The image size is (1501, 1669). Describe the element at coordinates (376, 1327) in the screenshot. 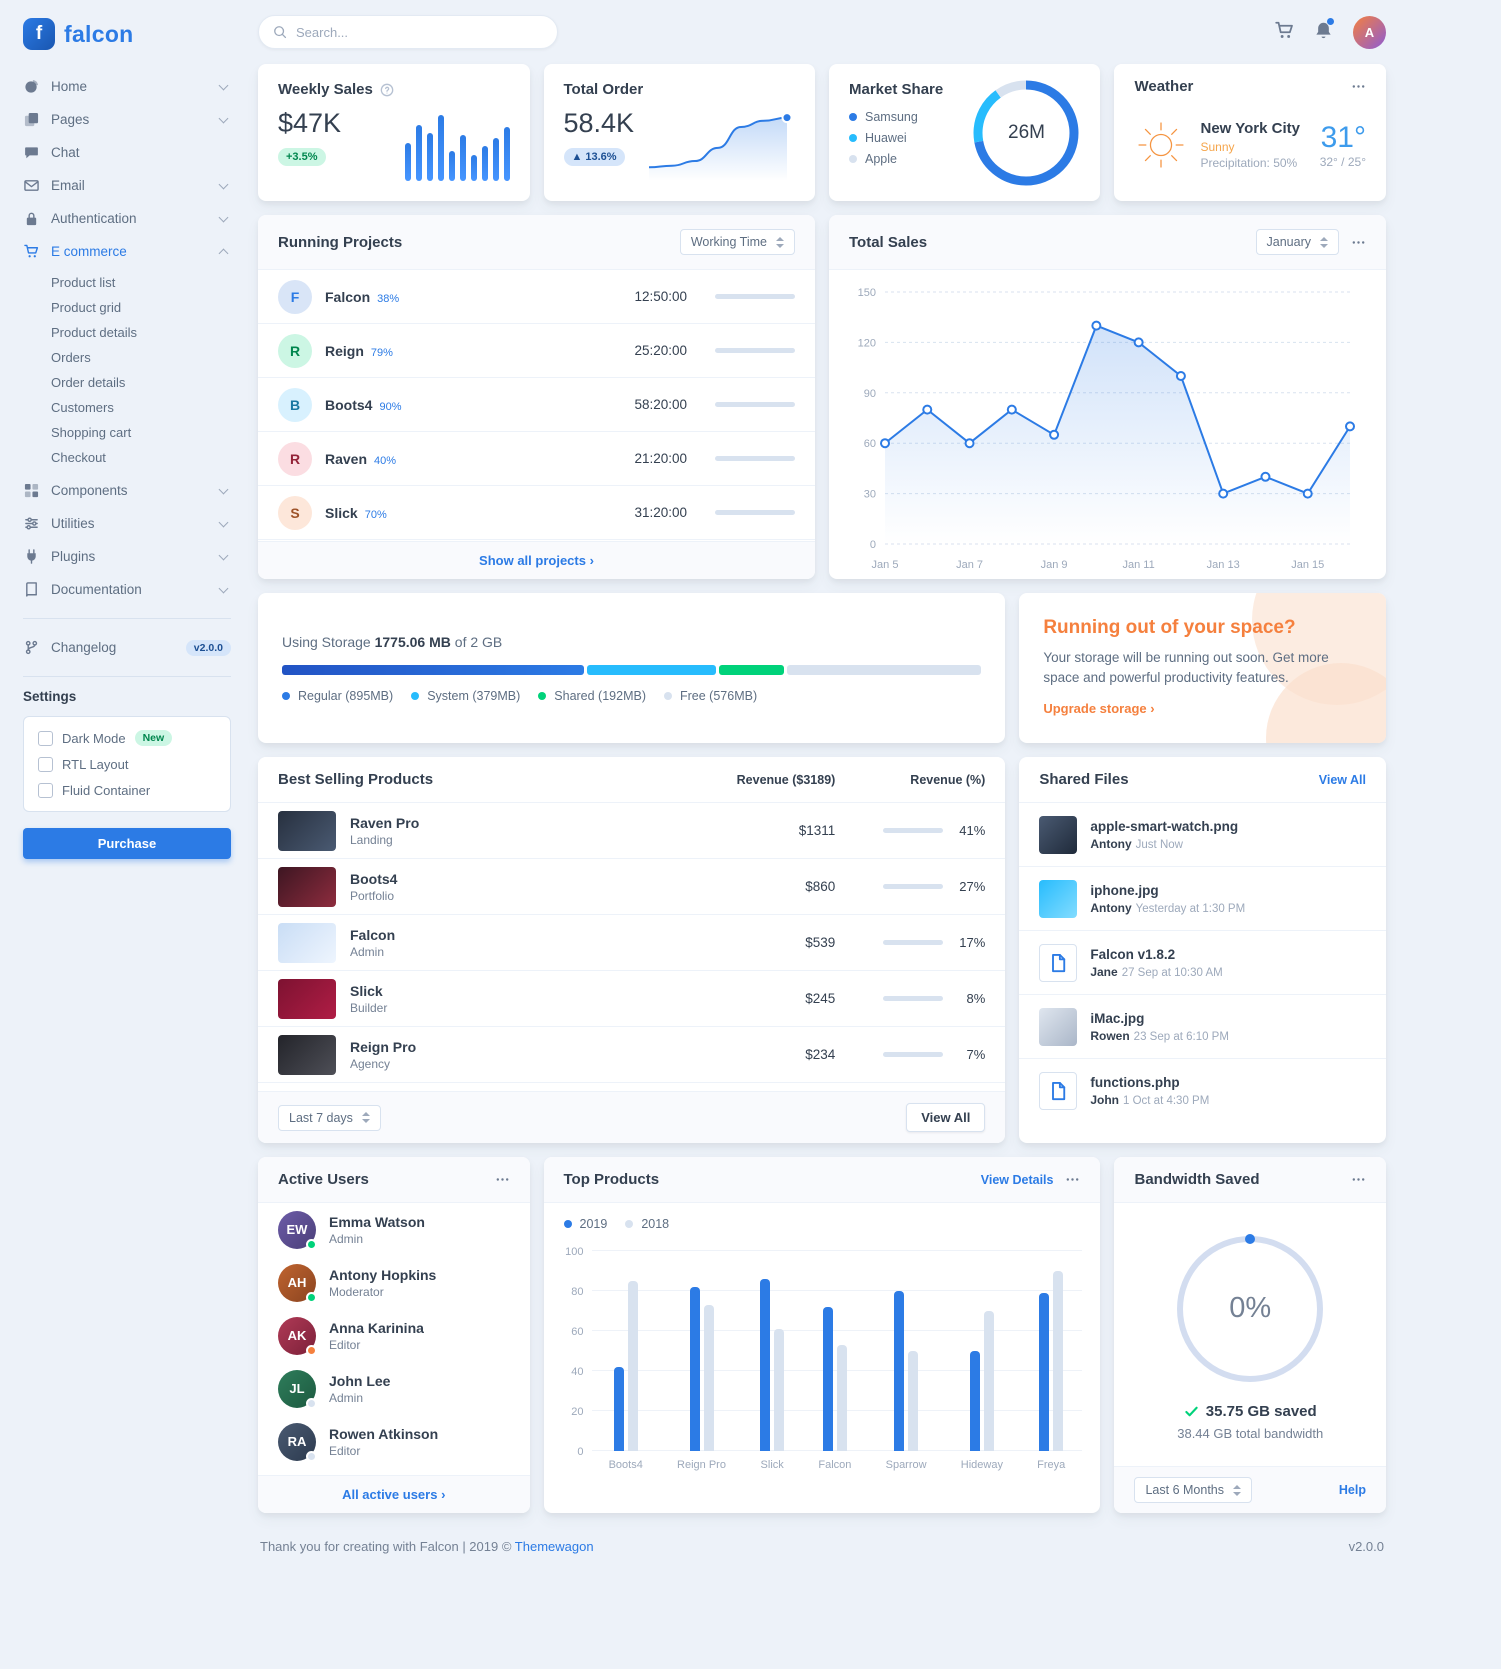

I see `user-name-link: Anna Karinina` at that location.